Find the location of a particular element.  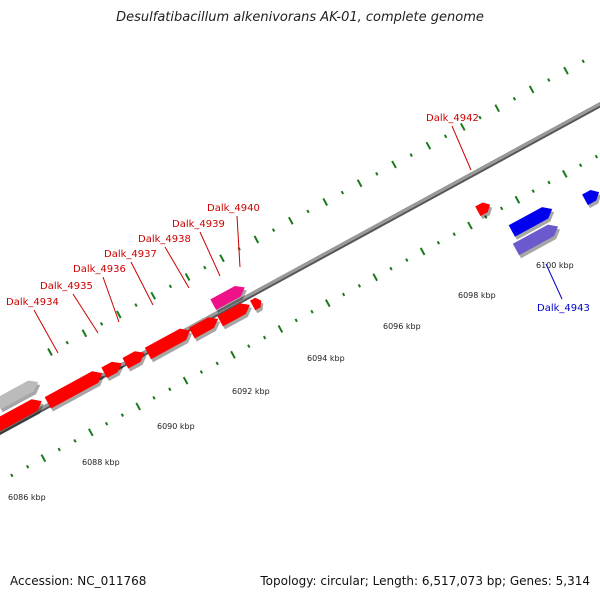

tick-label: 6096 kbp is located at coordinates (402, 326).